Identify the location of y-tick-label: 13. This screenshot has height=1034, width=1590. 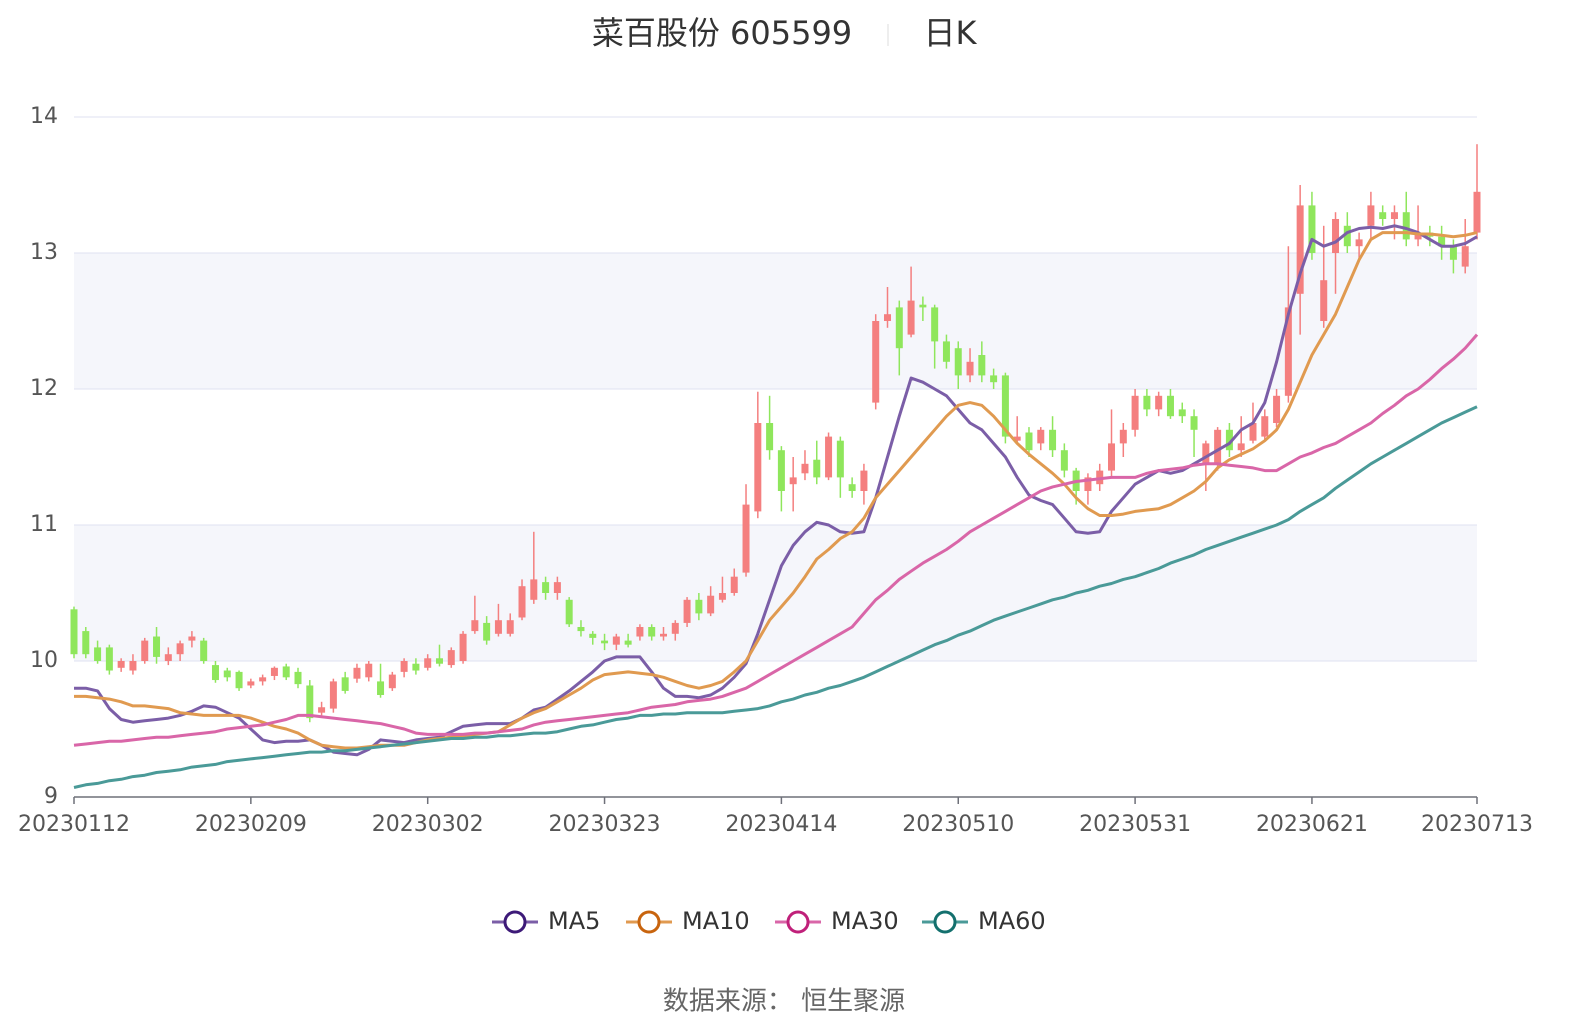
(44, 252).